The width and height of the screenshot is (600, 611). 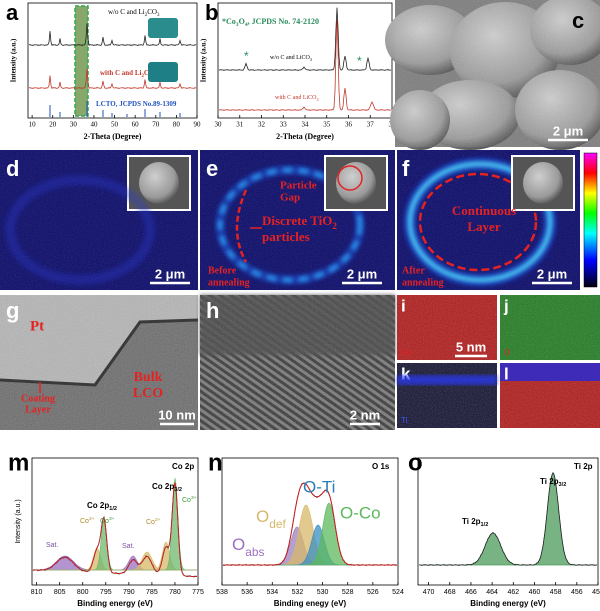 What do you see at coordinates (229, 21) in the screenshot?
I see `text-part: *Co` at bounding box center [229, 21].